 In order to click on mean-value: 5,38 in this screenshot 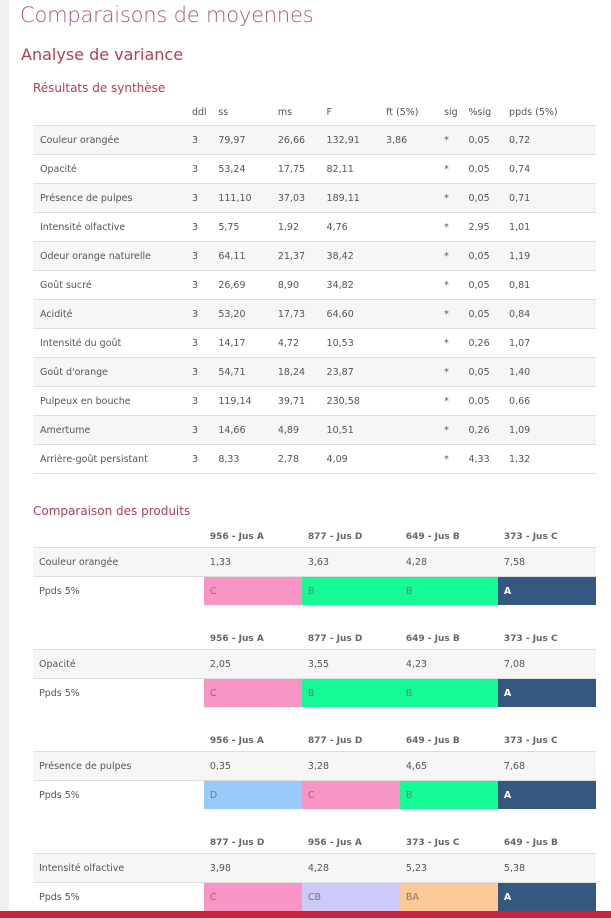, I will do `click(546, 868)`.